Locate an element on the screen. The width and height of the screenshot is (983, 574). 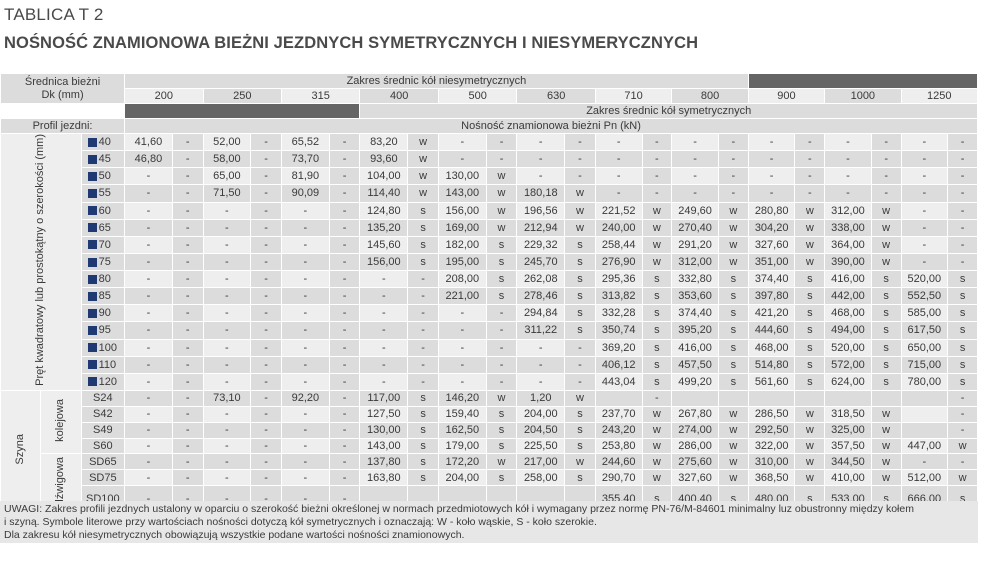
capacity-value-cell: 159,40 is located at coordinates (462, 414).